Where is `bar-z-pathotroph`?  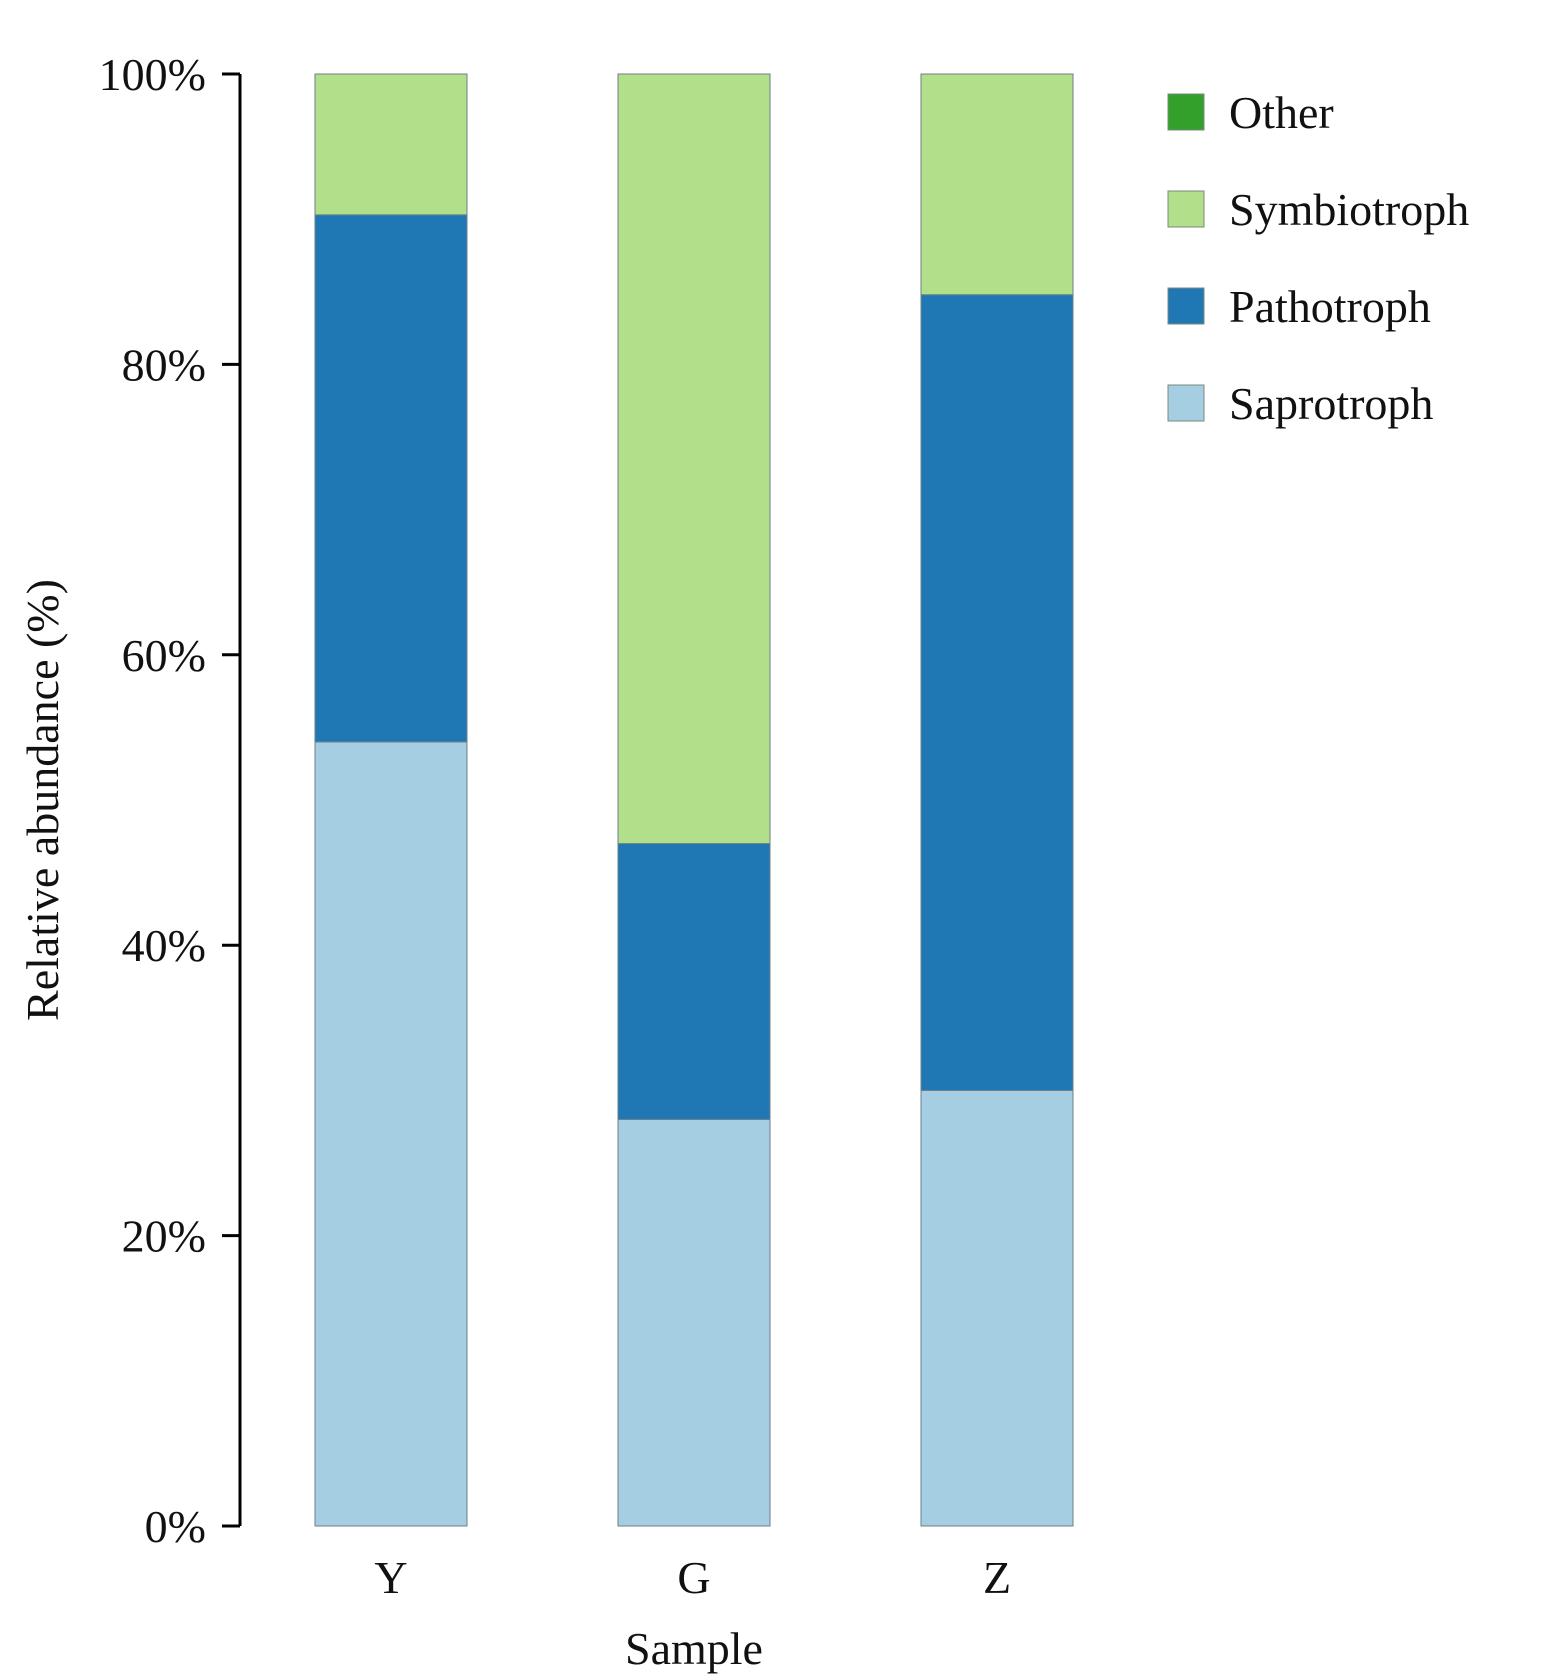
bar-z-pathotroph is located at coordinates (997, 692).